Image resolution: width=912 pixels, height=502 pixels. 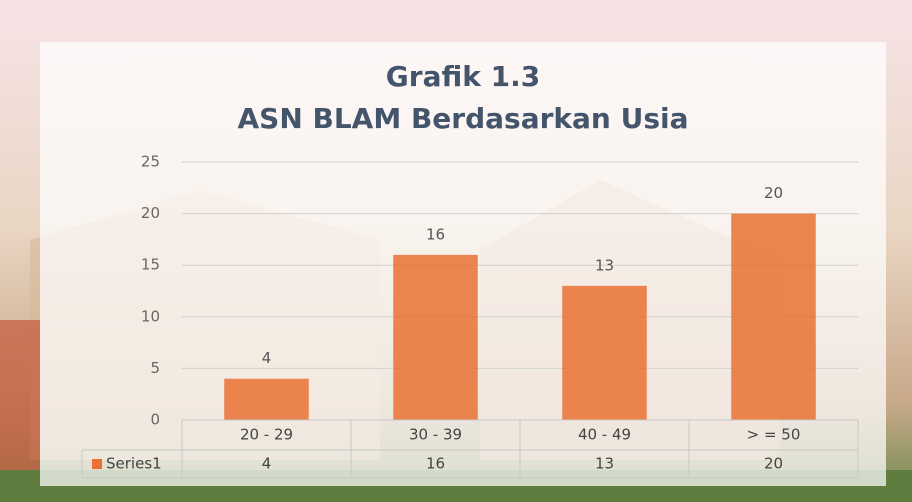 What do you see at coordinates (150, 213) in the screenshot?
I see `y-tick-label: 20` at bounding box center [150, 213].